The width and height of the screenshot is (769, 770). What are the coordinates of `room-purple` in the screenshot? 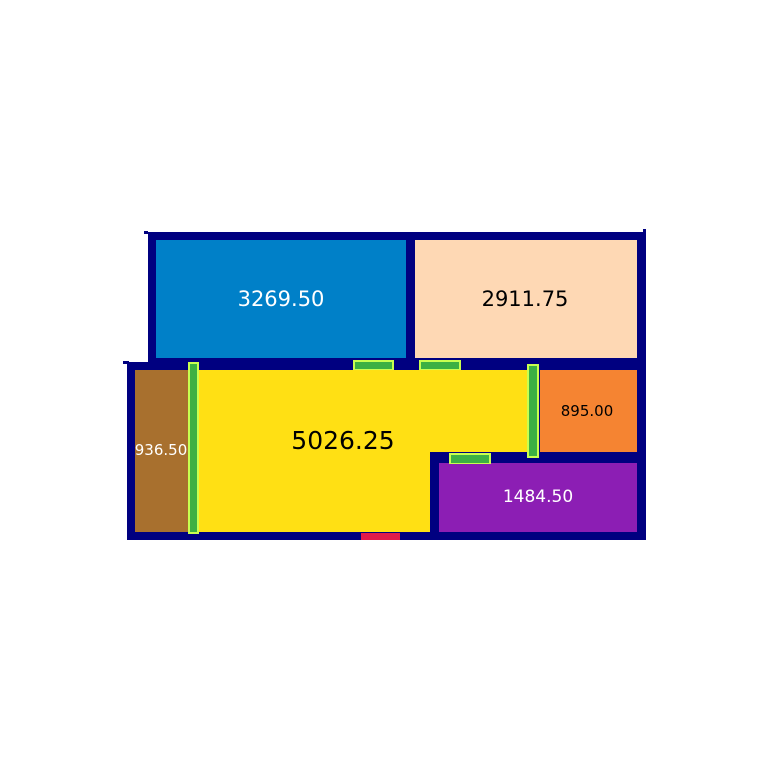 It's located at (538, 497).